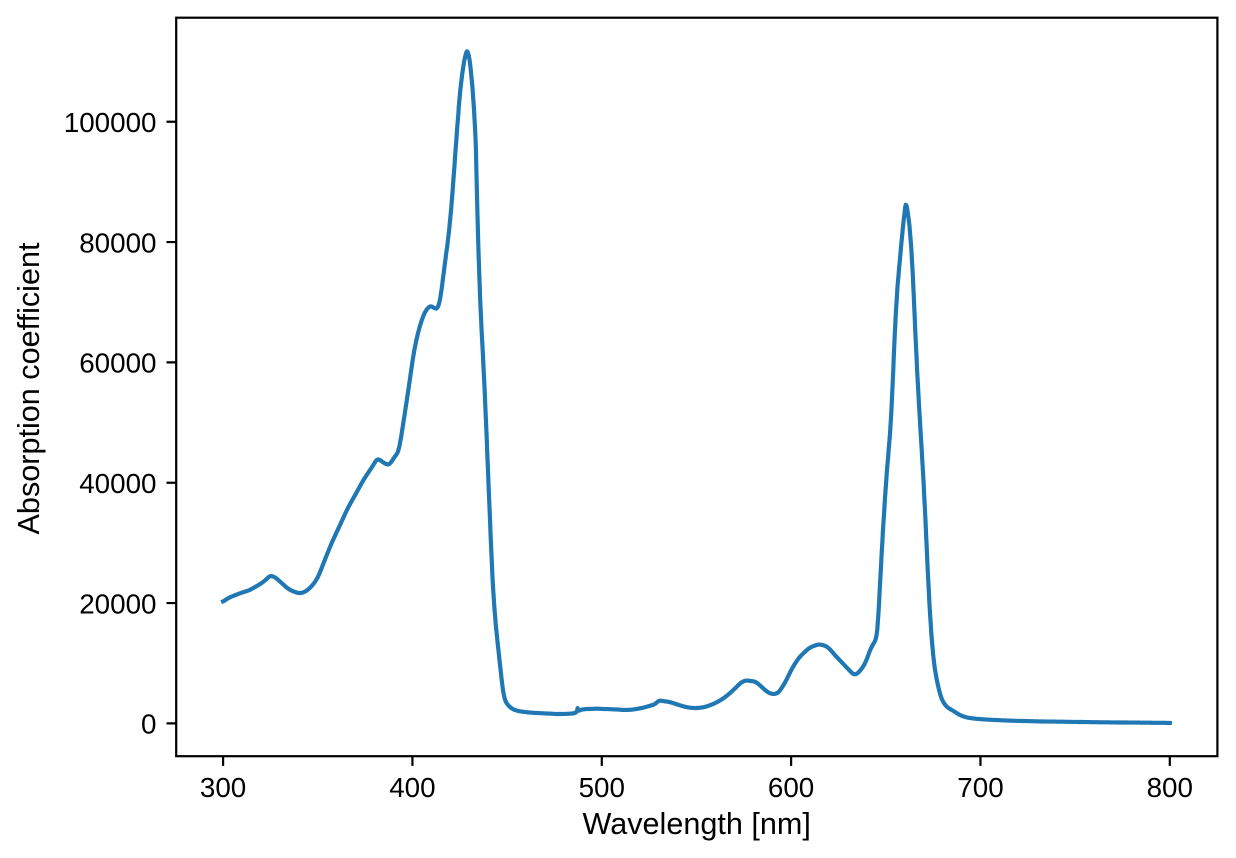 This screenshot has height=858, width=1236. I want to click on svg-text: 0, so click(148, 724).